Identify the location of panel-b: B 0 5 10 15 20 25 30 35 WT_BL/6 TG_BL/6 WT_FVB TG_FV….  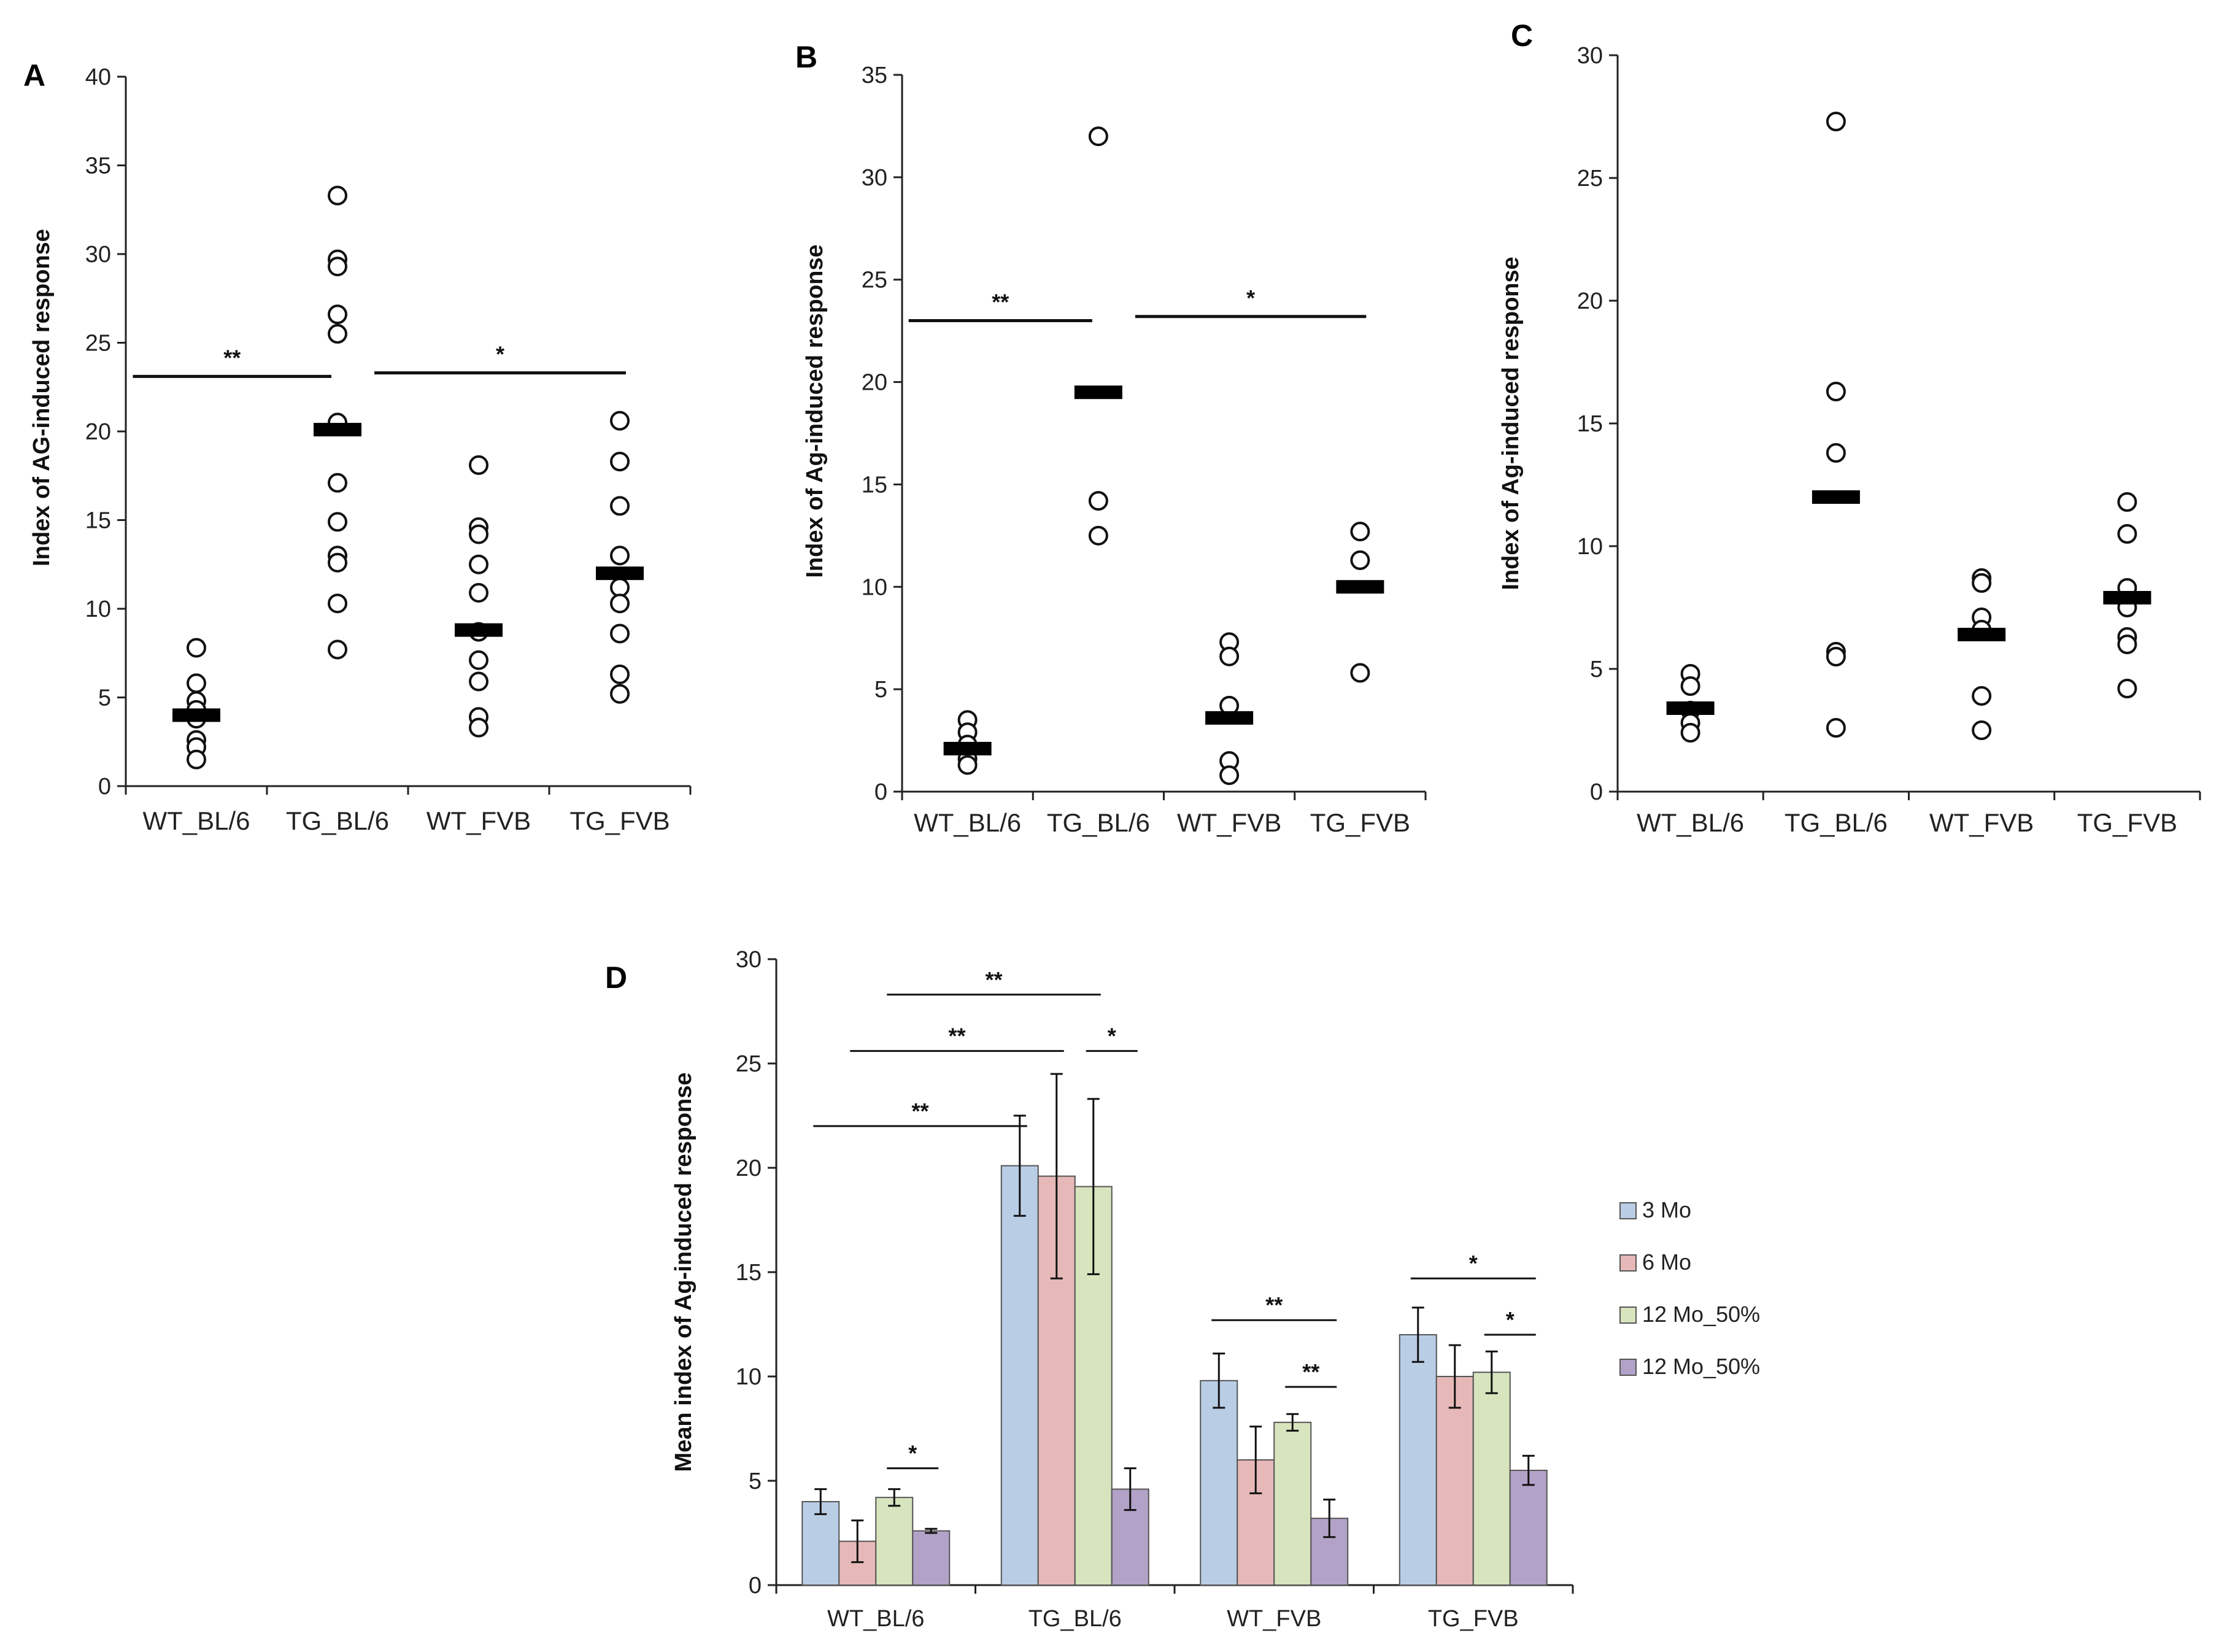
(1111, 438).